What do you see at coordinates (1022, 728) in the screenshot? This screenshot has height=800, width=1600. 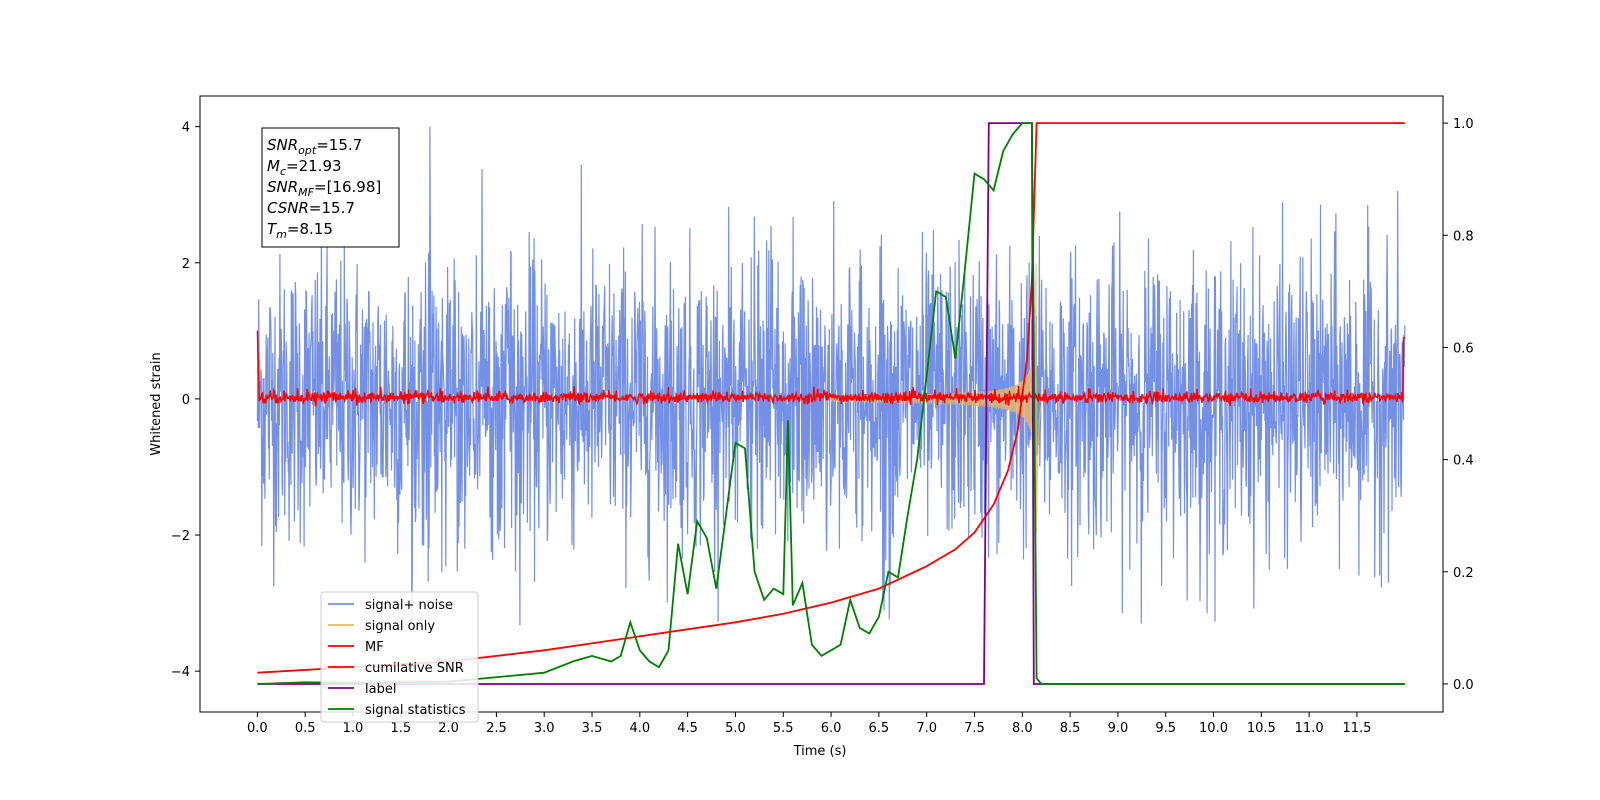 I see `x-tick-label: 8.0` at bounding box center [1022, 728].